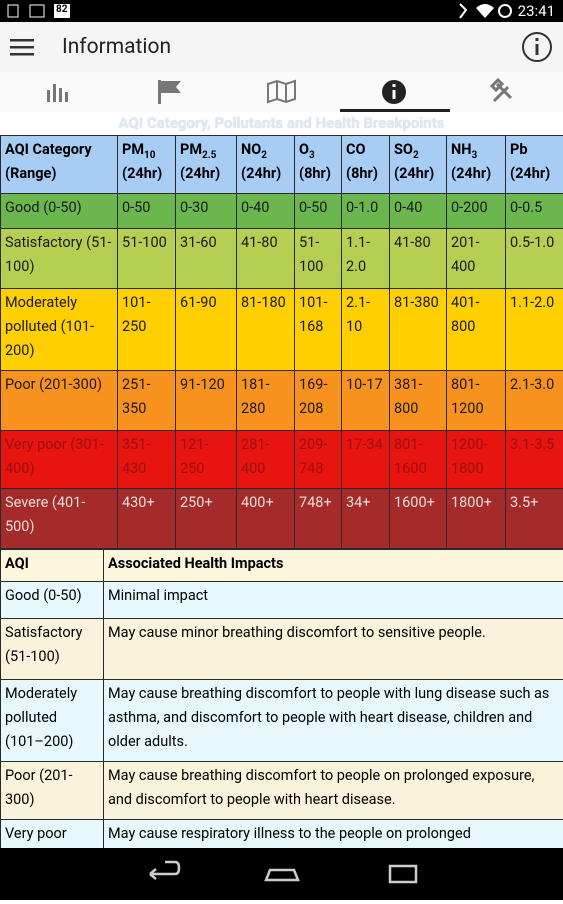 The width and height of the screenshot is (563, 904). What do you see at coordinates (59, 259) in the screenshot?
I see `category-cell: Satisfactory (51-100)` at bounding box center [59, 259].